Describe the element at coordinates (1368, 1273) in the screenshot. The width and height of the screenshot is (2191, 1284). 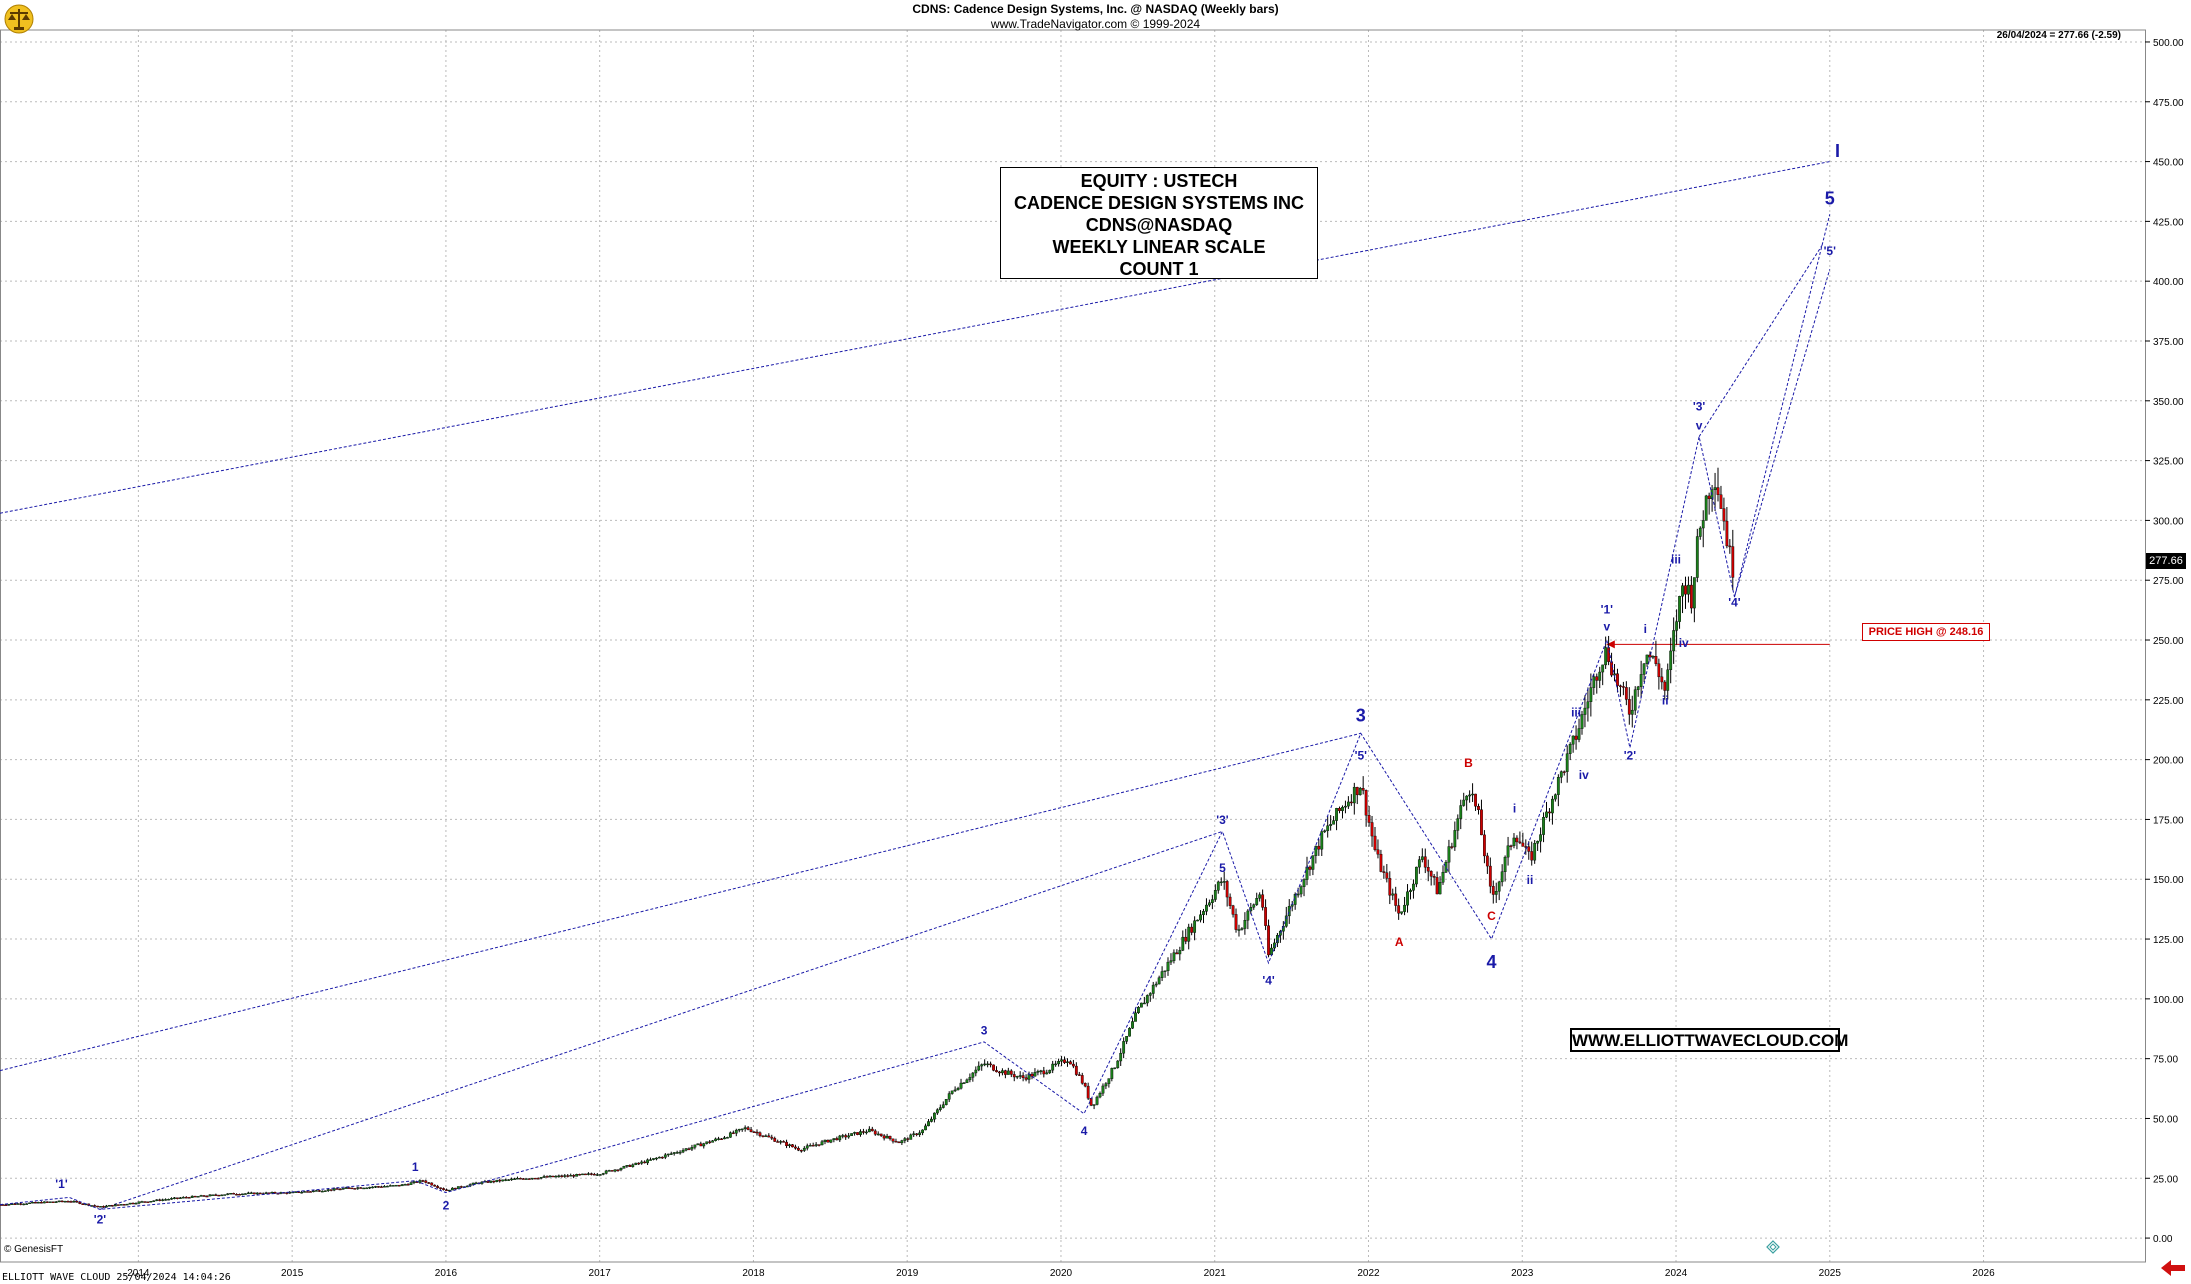
I see `x-tick-label: 2022` at that location.